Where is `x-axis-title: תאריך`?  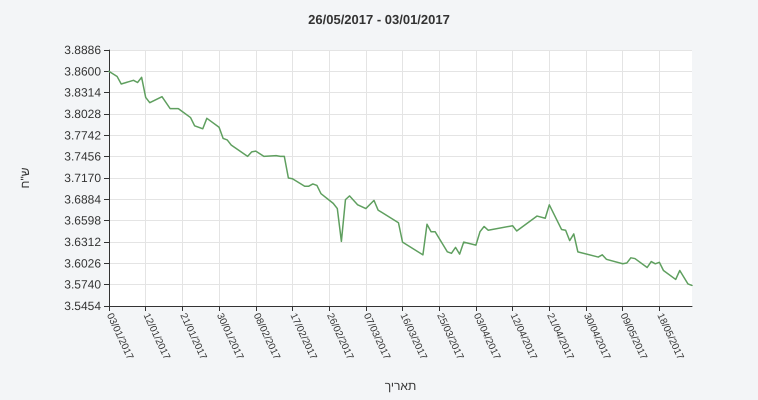 x-axis-title: תאריך is located at coordinates (400, 386).